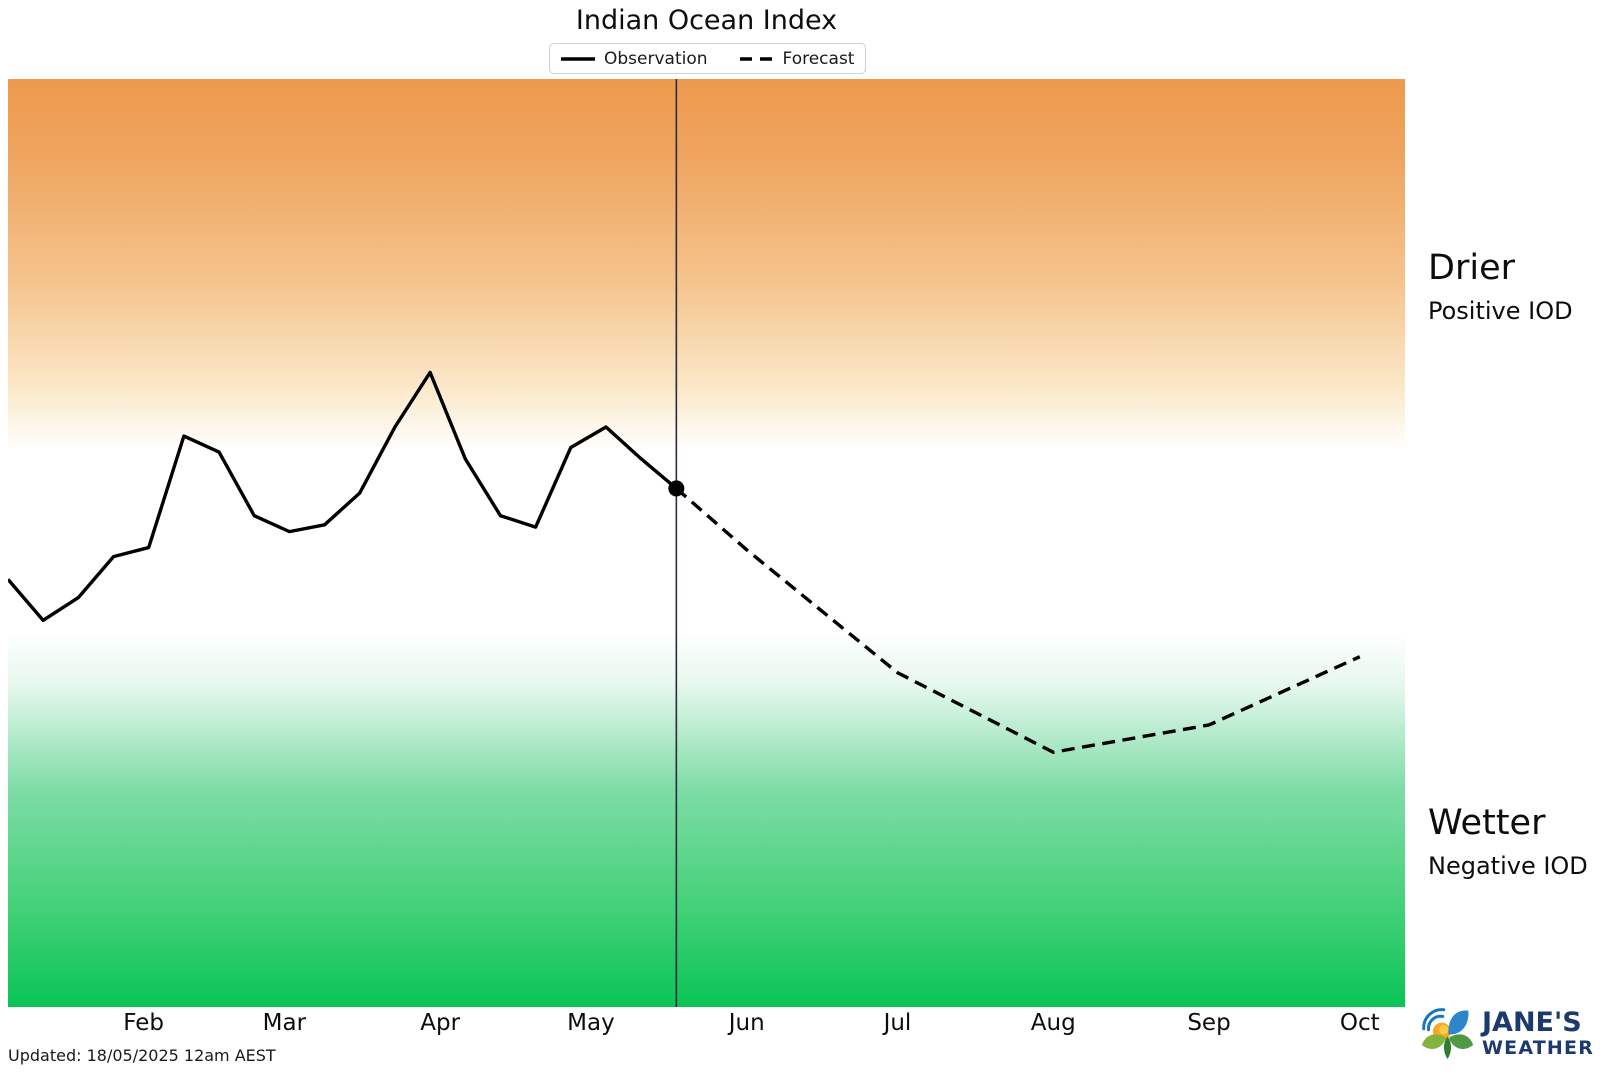  I want to click on x-tick-label-feb: Feb, so click(144, 1023).